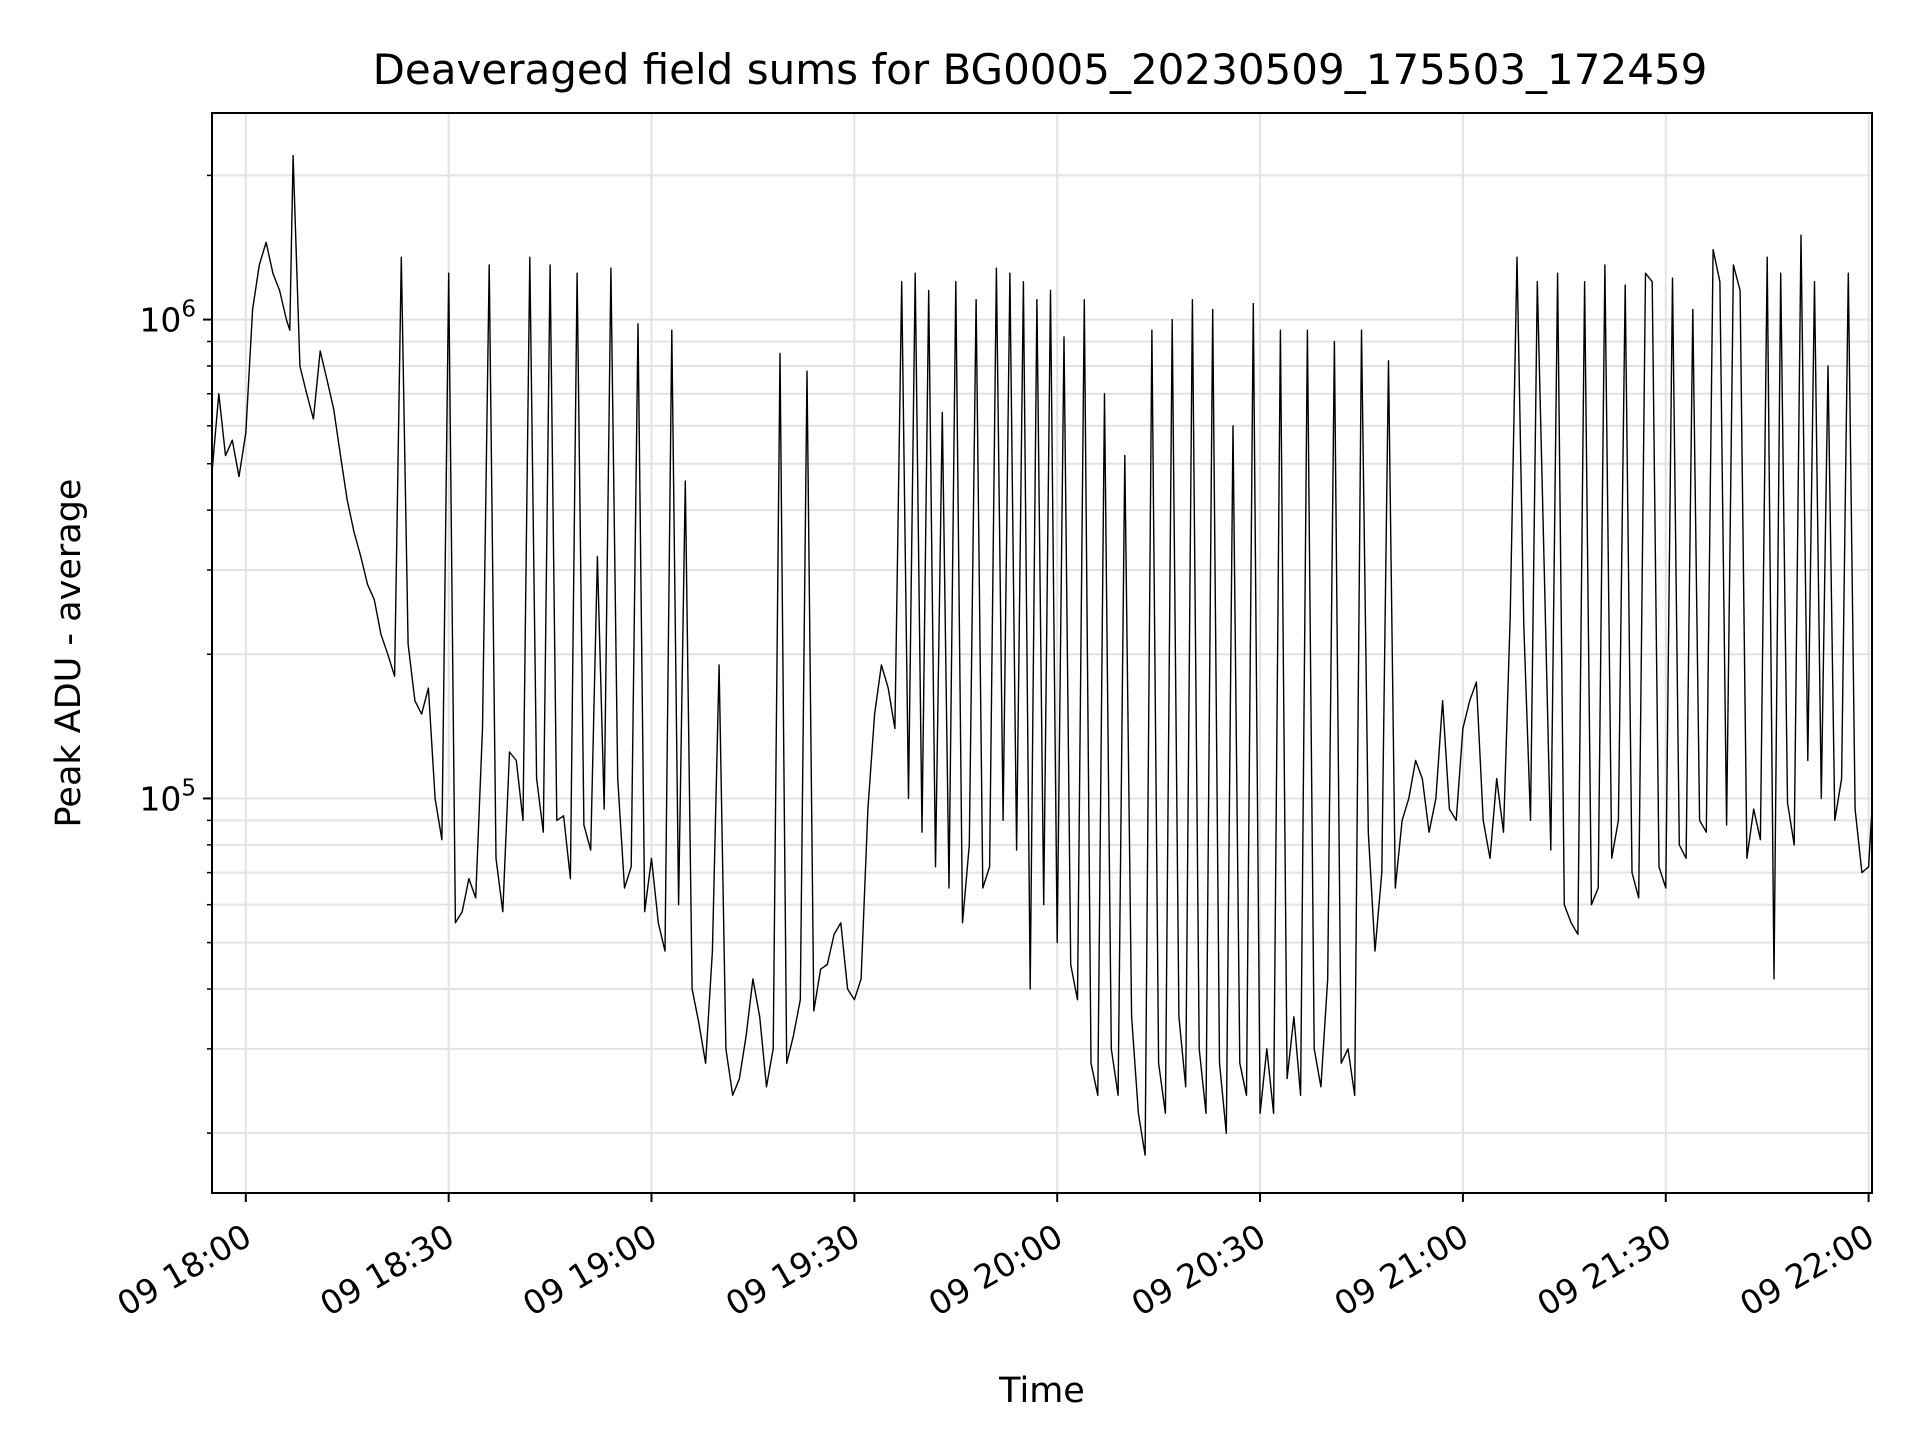 This screenshot has width=1920, height=1440. What do you see at coordinates (1041, 1391) in the screenshot?
I see `x-axis-title: Time` at bounding box center [1041, 1391].